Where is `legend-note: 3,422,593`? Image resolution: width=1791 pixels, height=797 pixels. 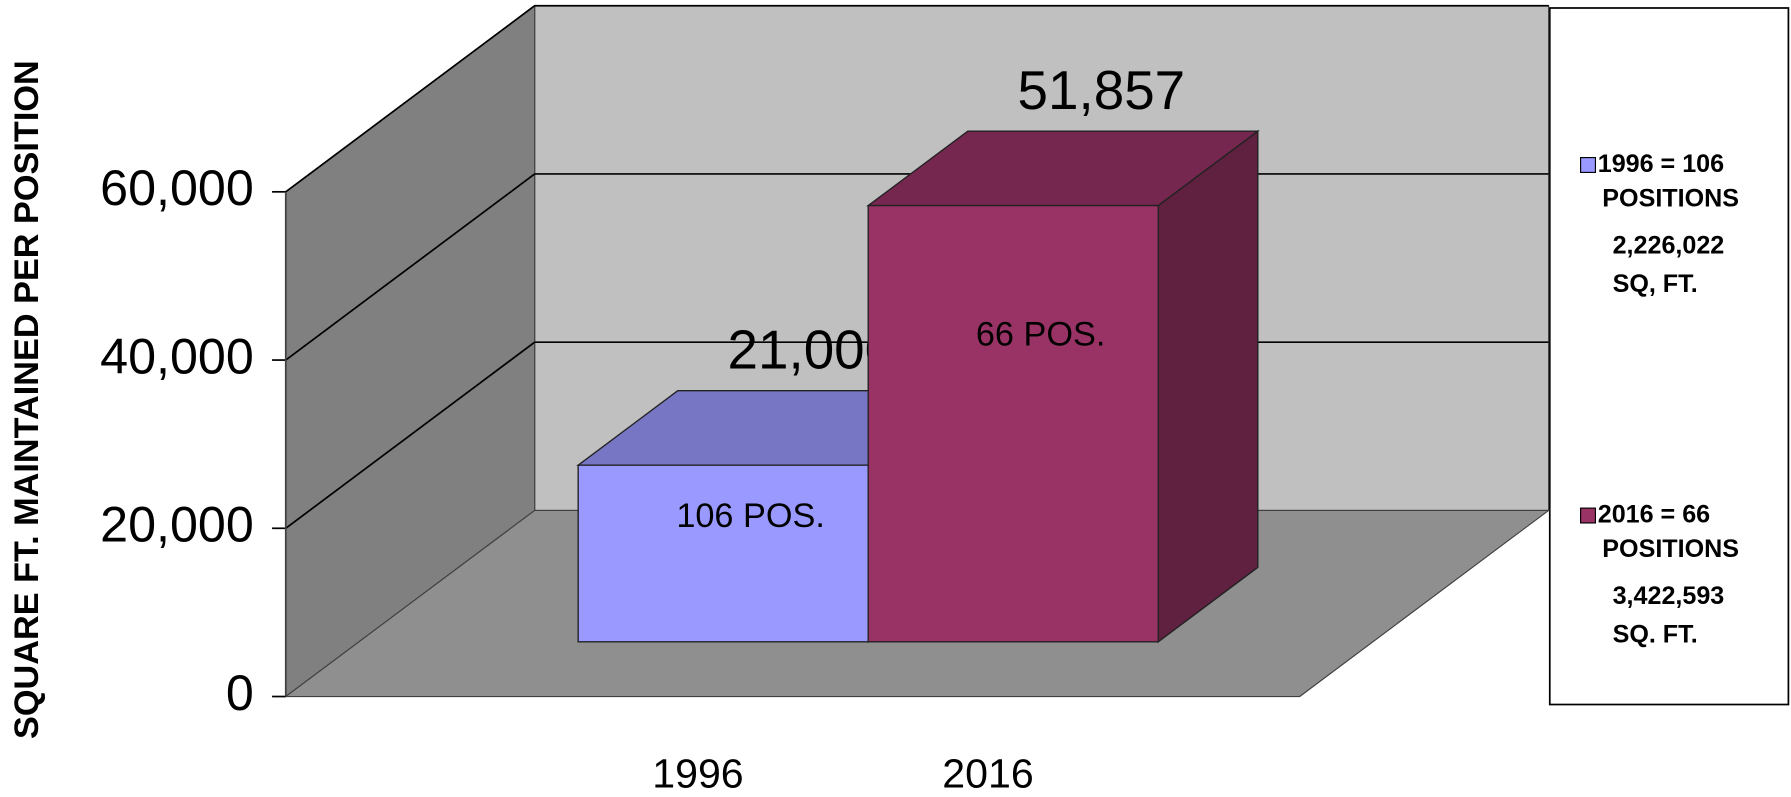 legend-note: 3,422,593 is located at coordinates (1669, 596).